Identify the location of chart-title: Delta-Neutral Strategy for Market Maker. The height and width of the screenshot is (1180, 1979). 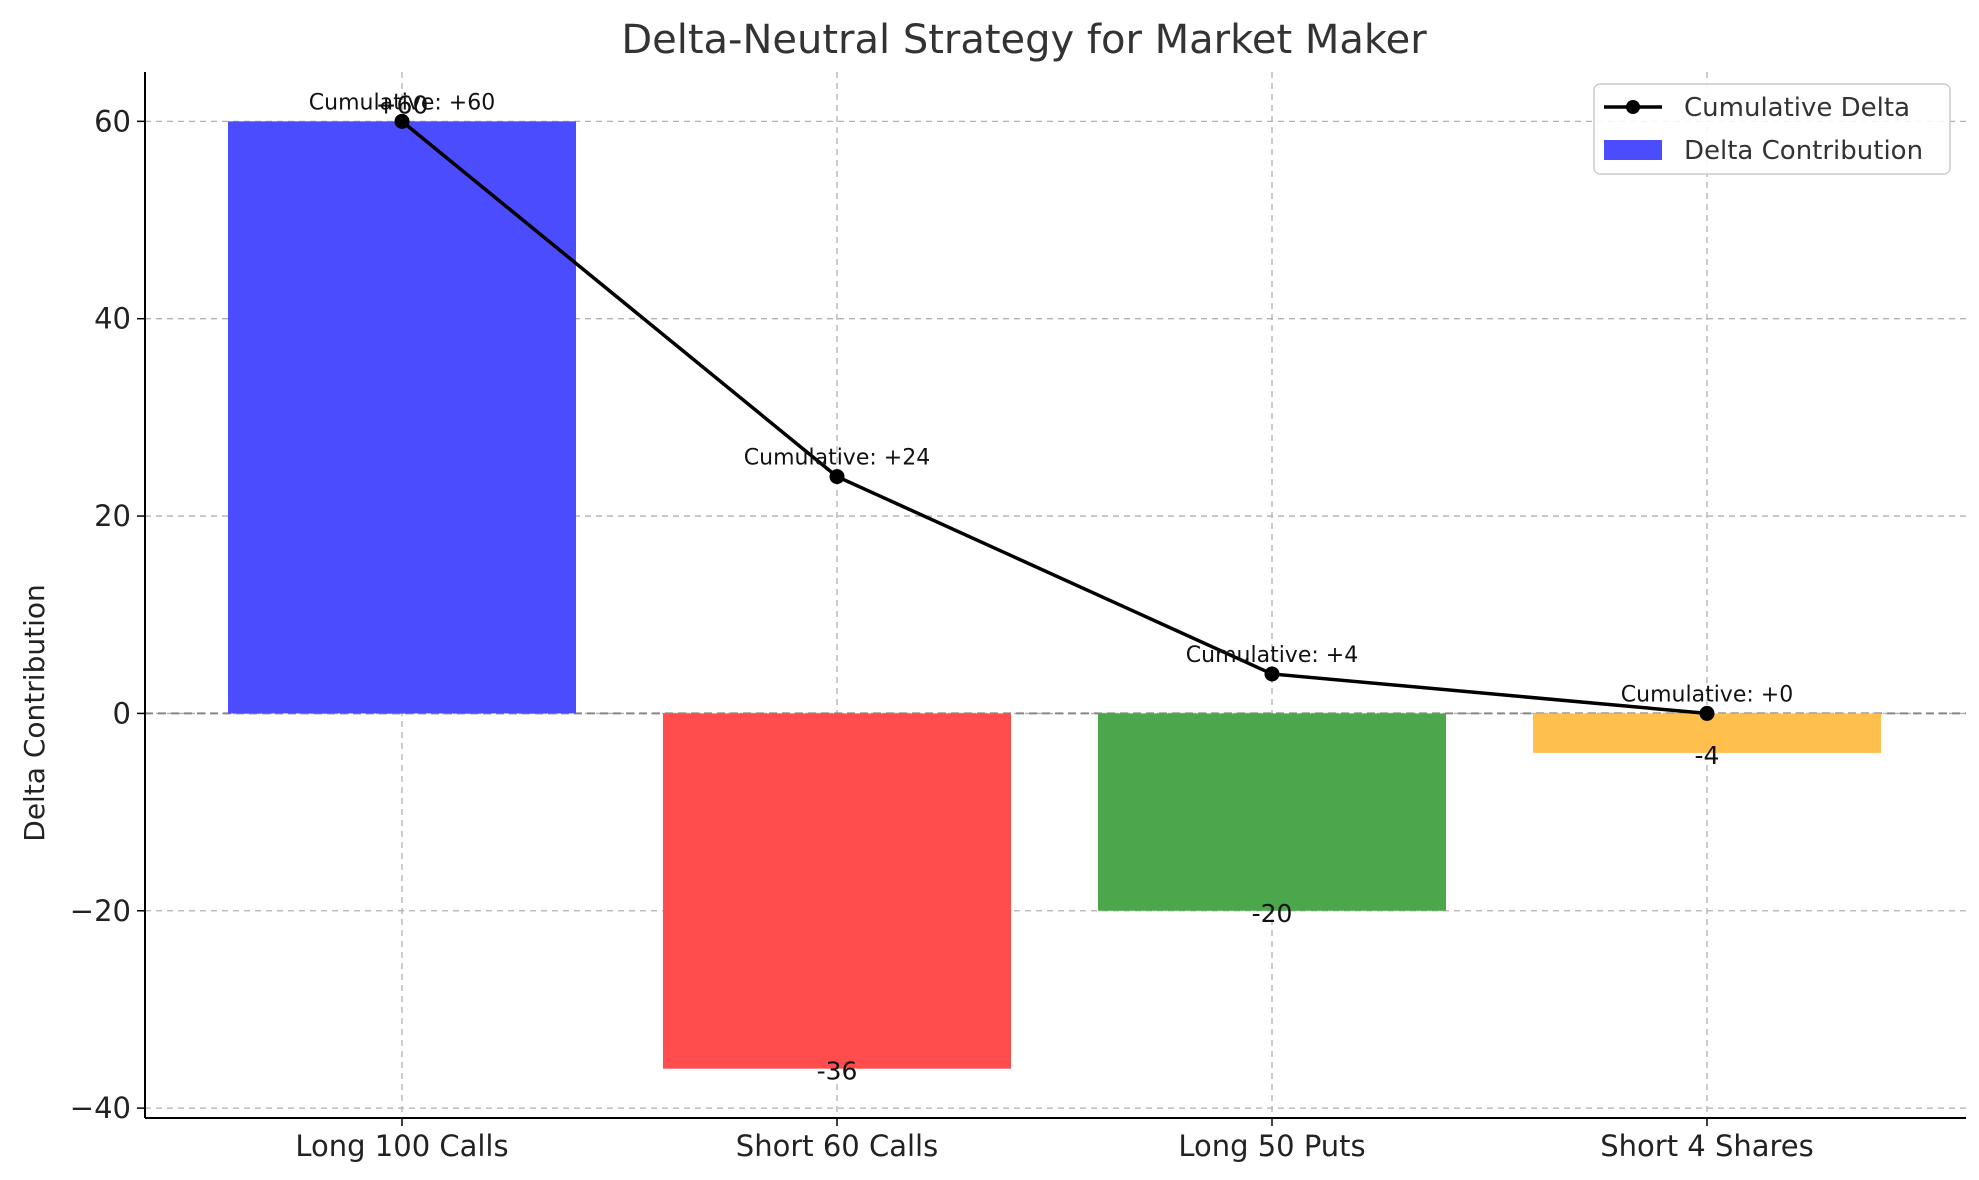
(1024, 40).